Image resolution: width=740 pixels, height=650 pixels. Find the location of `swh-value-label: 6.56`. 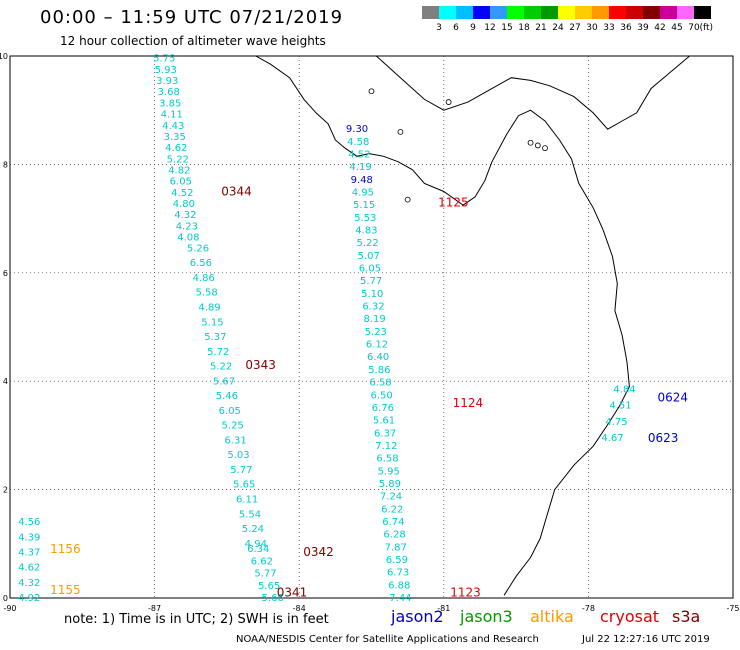

swh-value-label: 6.56 is located at coordinates (201, 263).